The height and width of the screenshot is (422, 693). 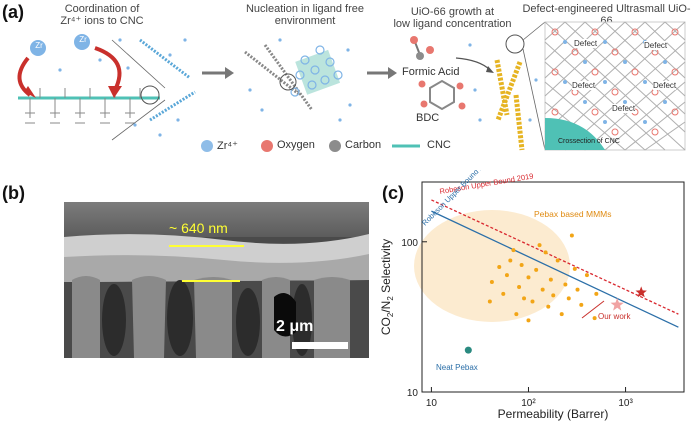 What do you see at coordinates (614, 316) in the screenshot?
I see `our-work-label: Our work` at bounding box center [614, 316].